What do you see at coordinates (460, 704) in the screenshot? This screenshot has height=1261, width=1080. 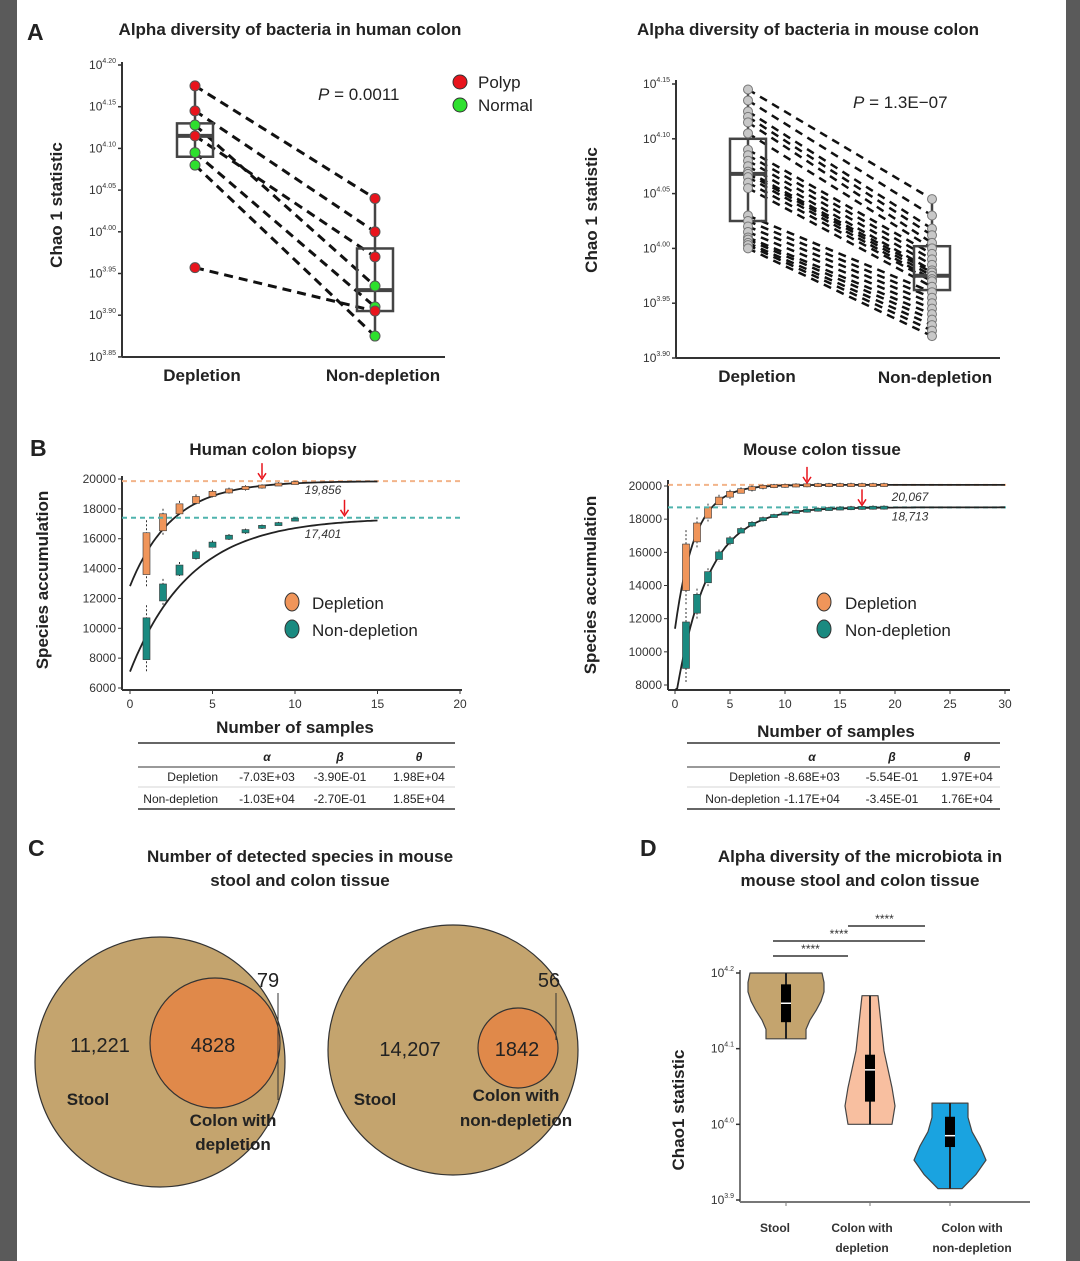 I see `b-left-xtick-label: 20` at bounding box center [460, 704].